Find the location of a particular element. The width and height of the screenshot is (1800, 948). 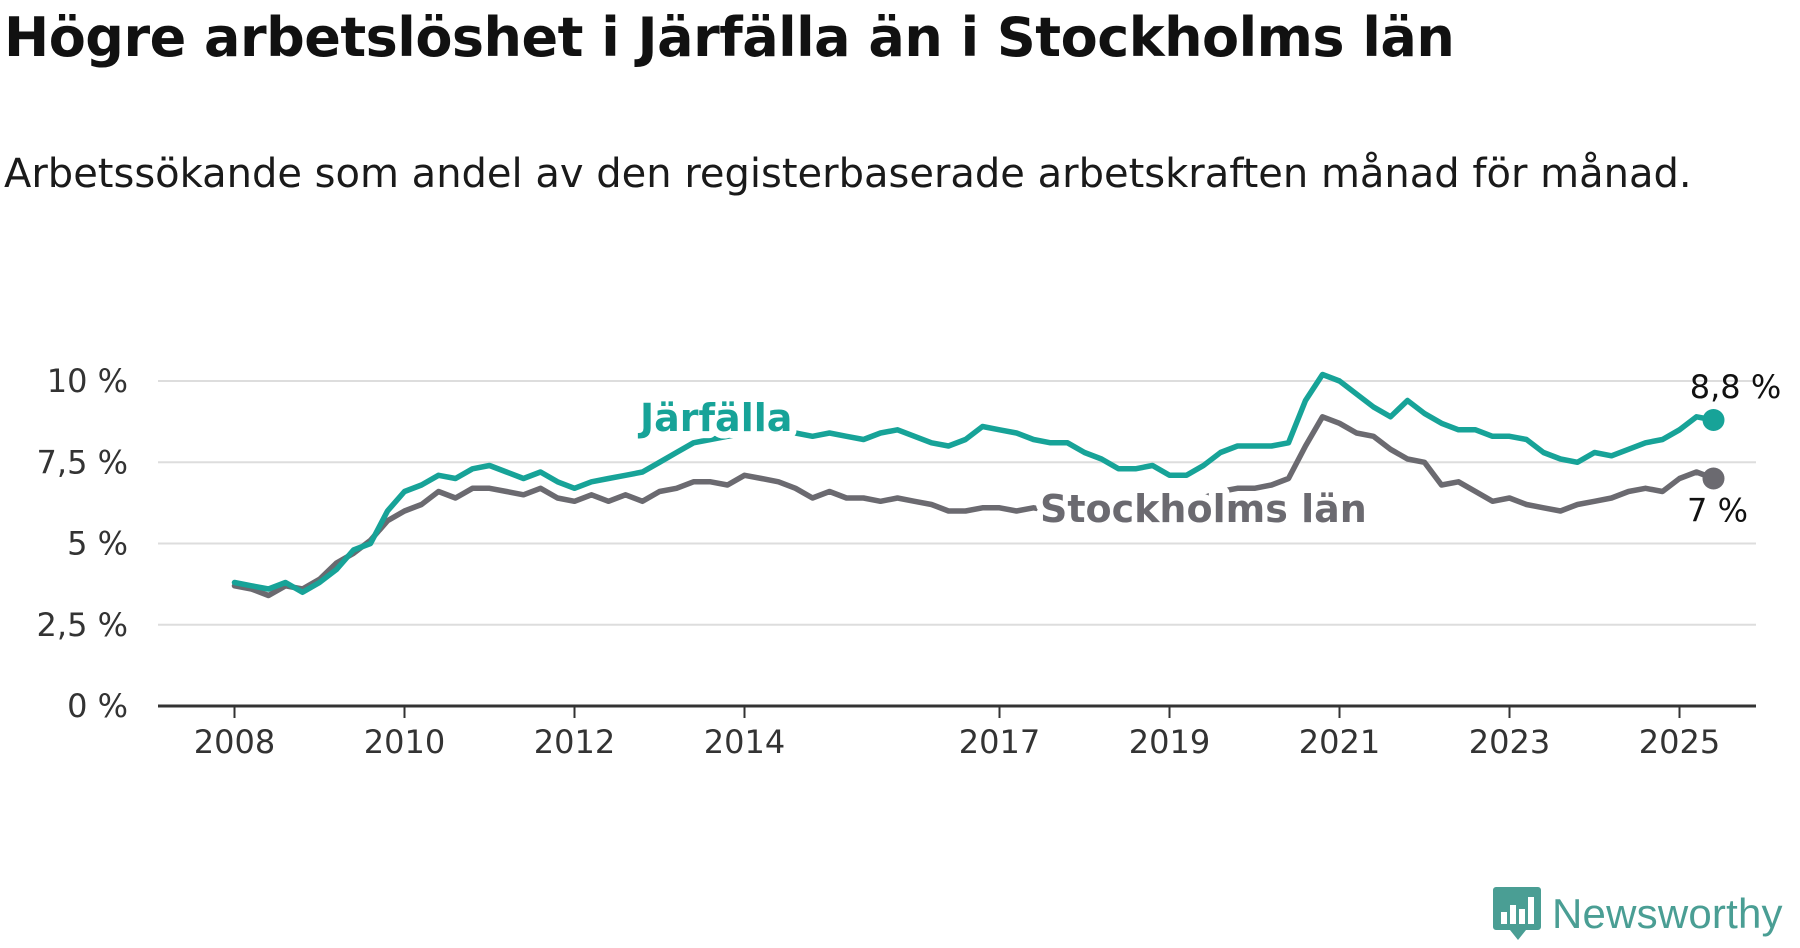

newsworthy-logo-icon is located at coordinates (1517, 913).